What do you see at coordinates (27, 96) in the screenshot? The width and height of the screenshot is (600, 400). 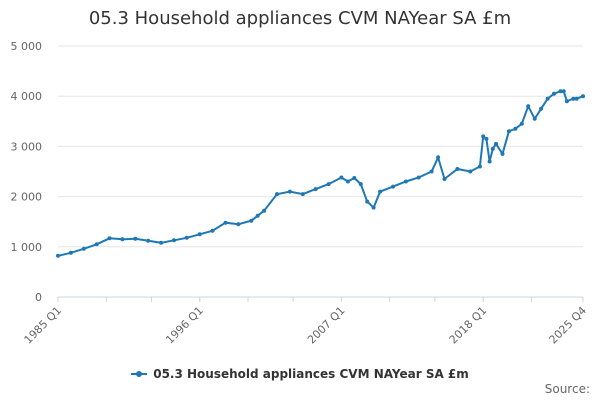 I see `y-tick-label: 4 000` at bounding box center [27, 96].